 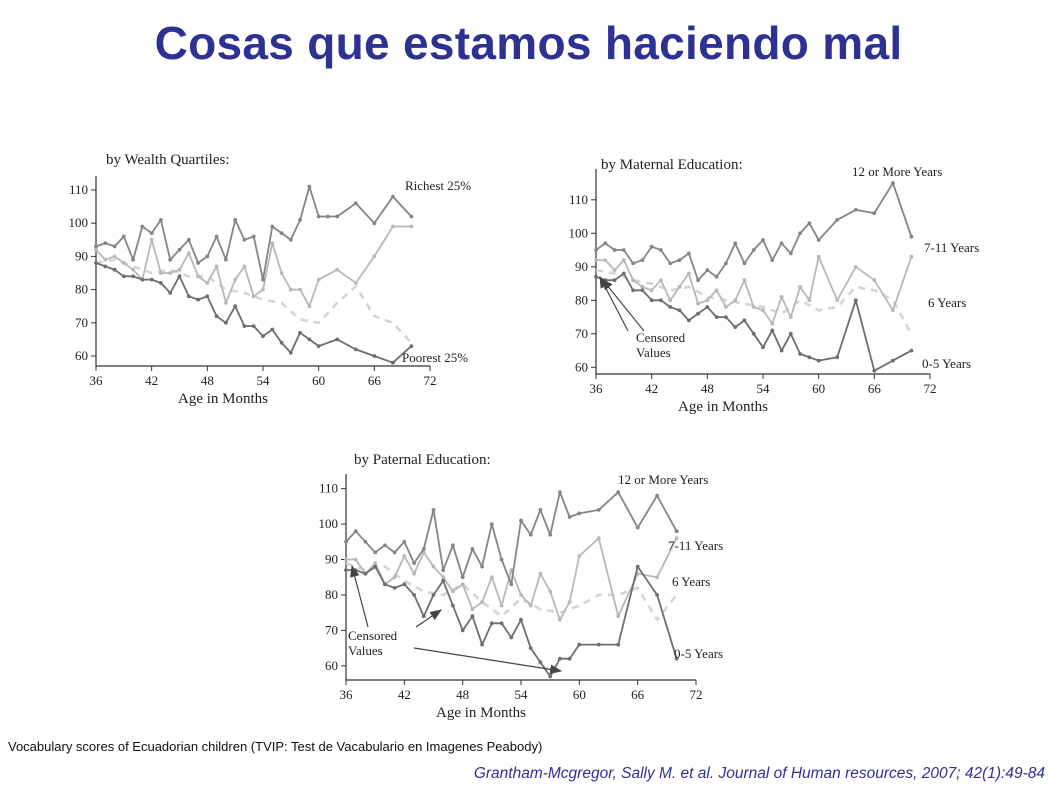 What do you see at coordinates (488, 661) in the screenshot?
I see `annotation-arrow` at bounding box center [488, 661].